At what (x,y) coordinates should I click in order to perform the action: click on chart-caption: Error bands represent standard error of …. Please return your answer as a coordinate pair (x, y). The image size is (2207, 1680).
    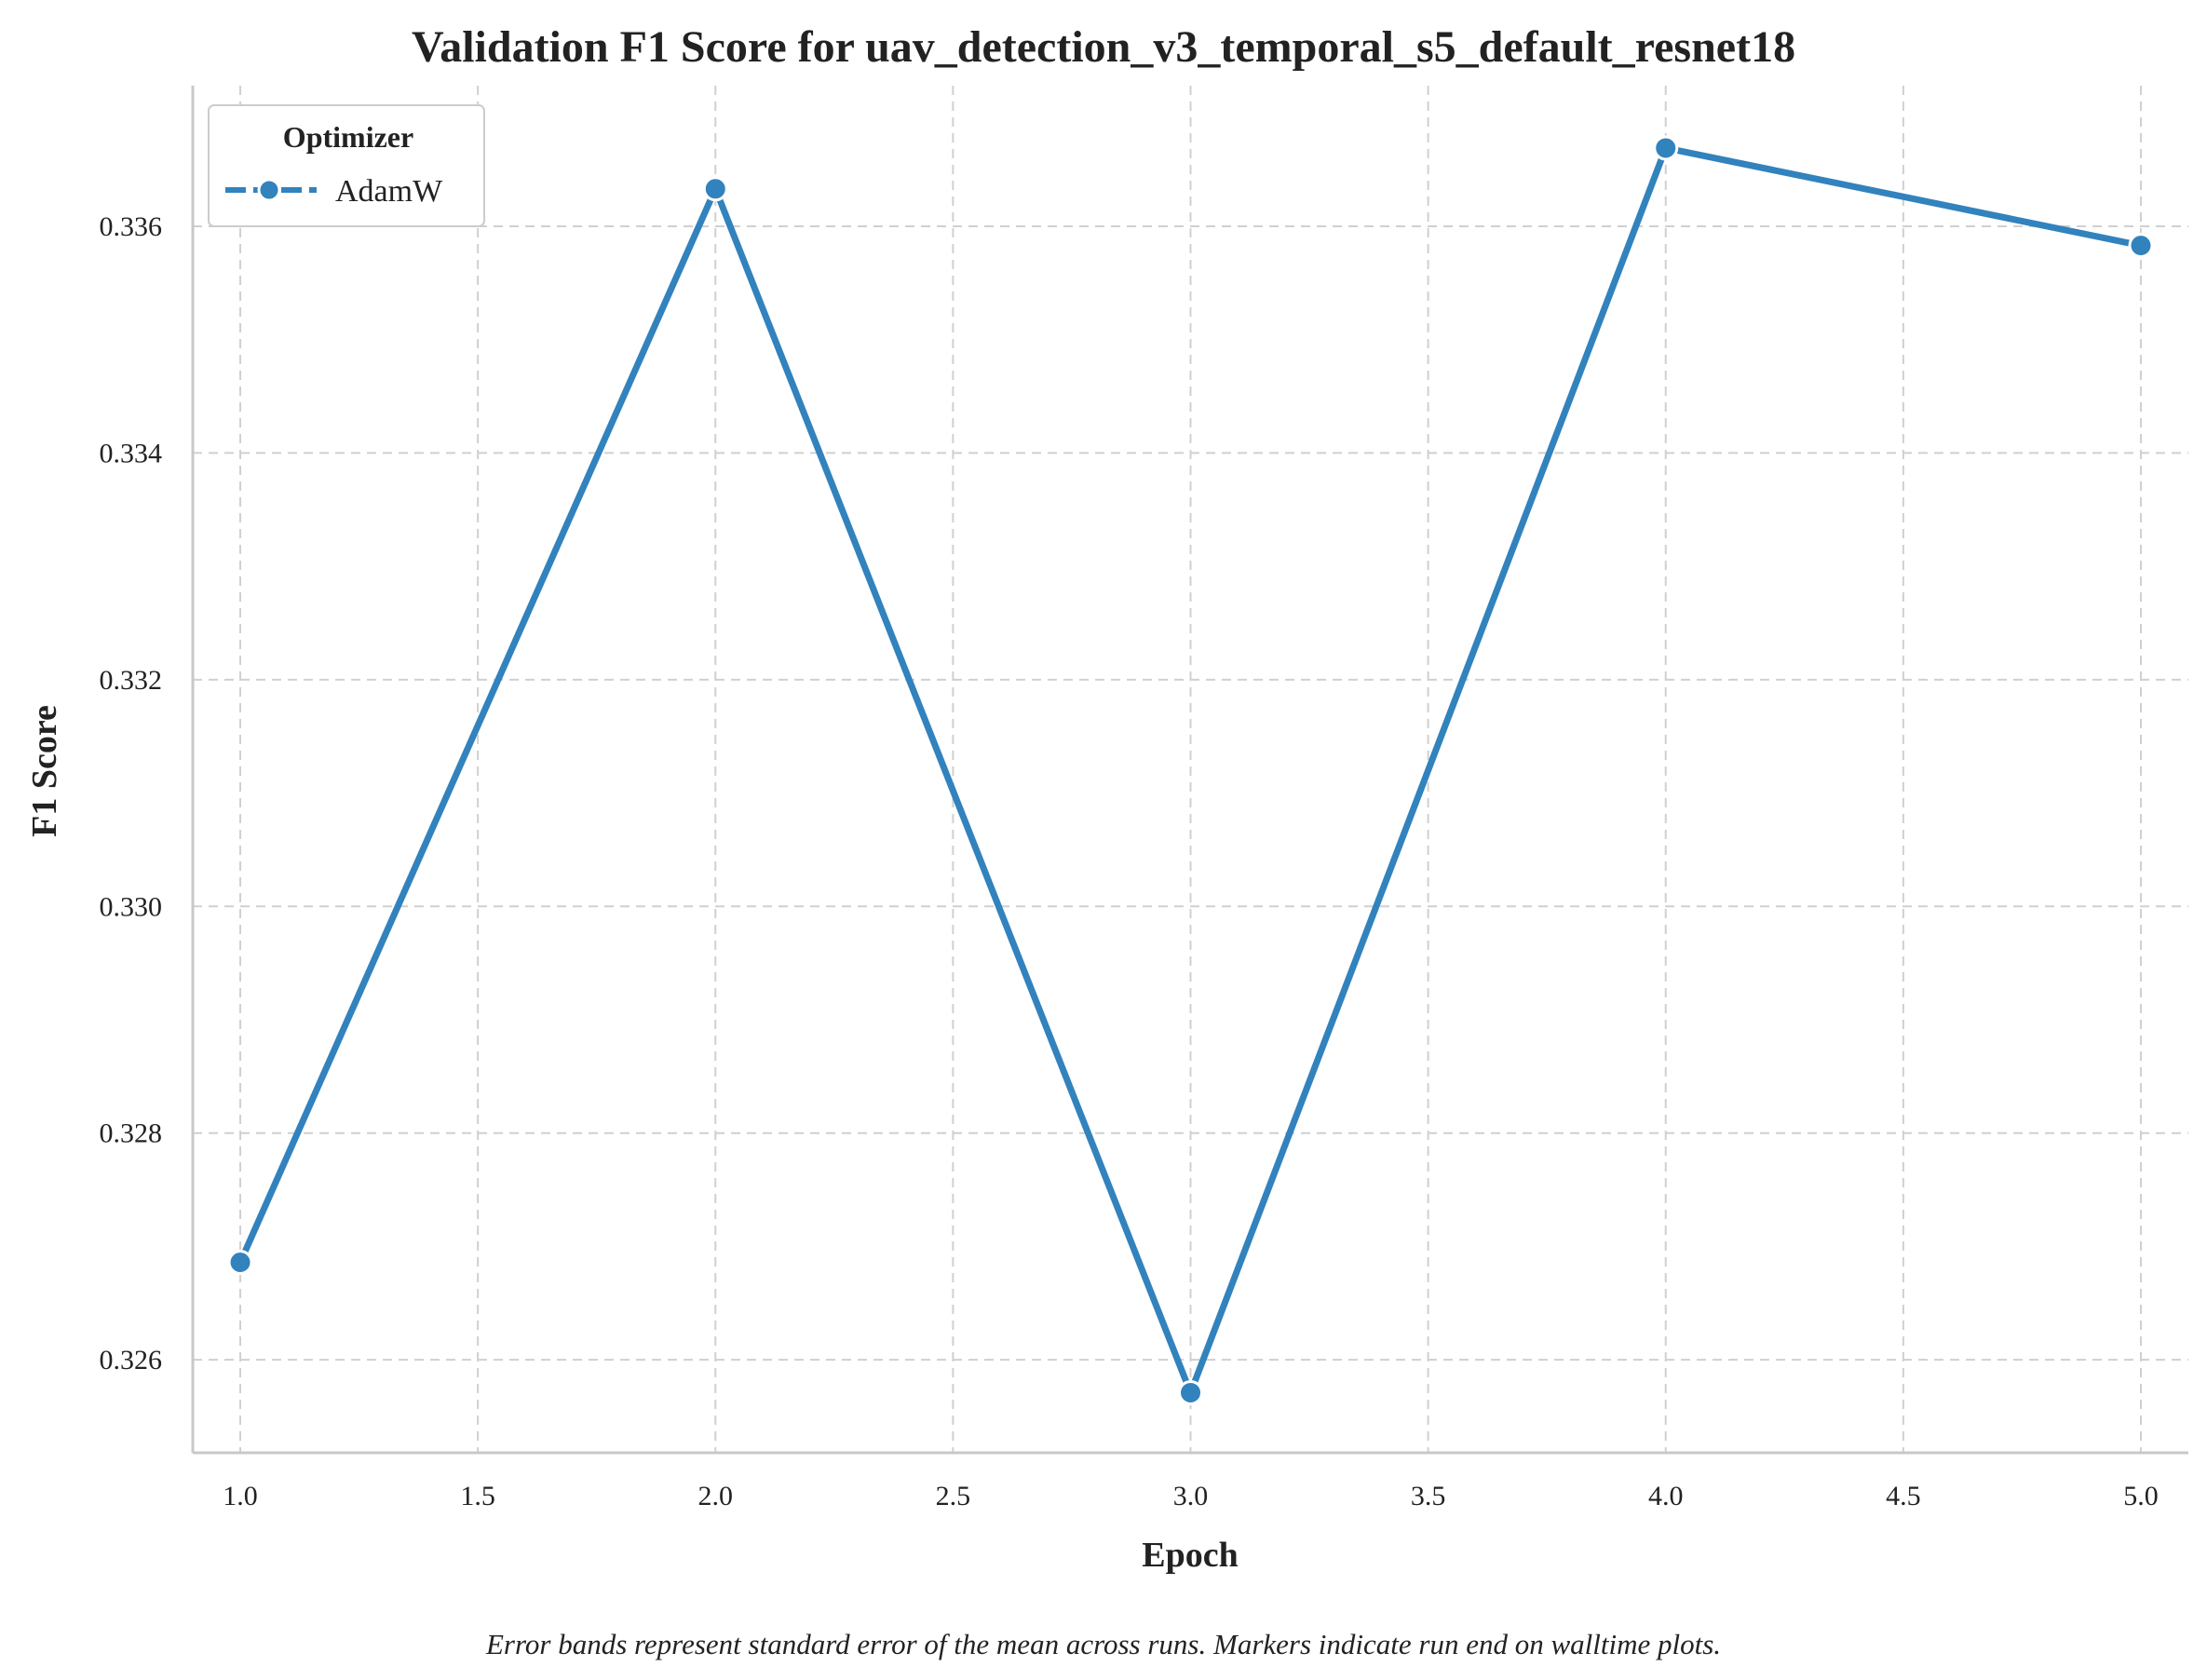
    Looking at the image, I should click on (1103, 1644).